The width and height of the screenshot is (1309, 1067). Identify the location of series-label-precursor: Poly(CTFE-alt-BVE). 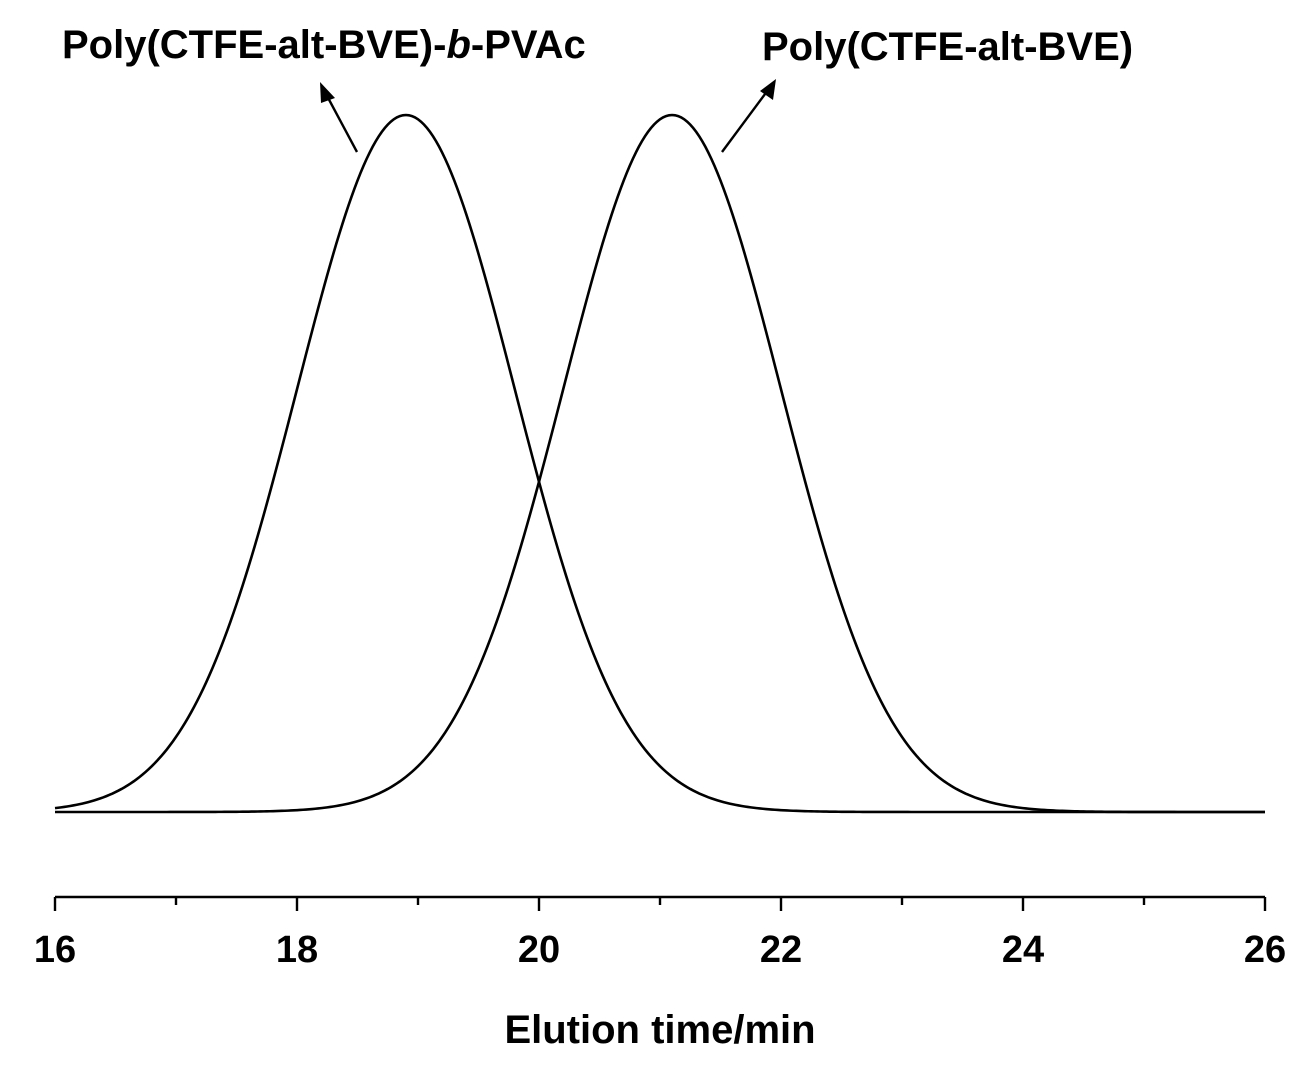
(947, 47).